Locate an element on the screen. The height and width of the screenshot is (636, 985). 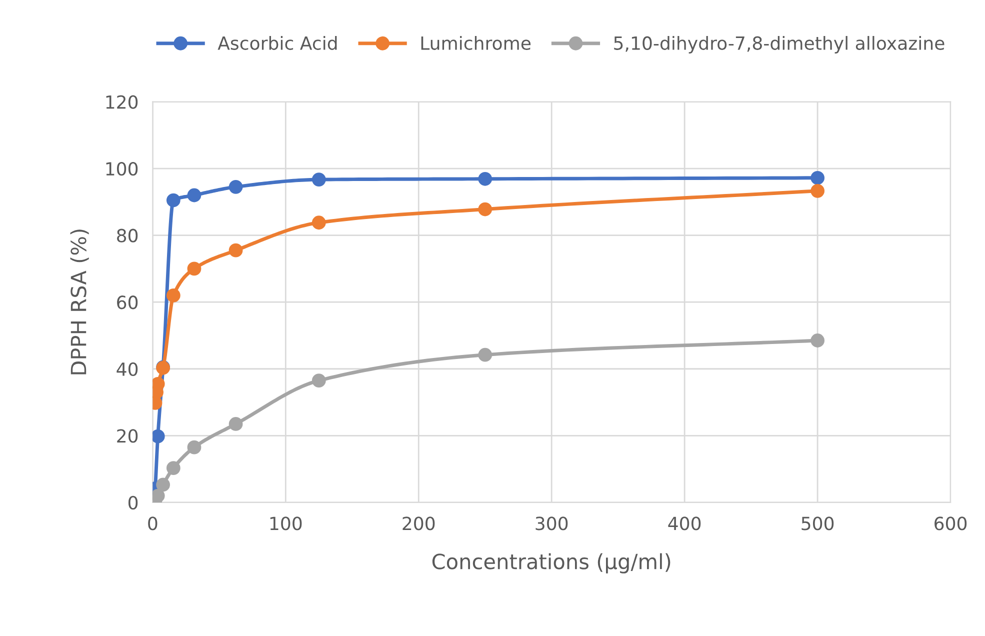
y-tick-label: 120 is located at coordinates (122, 102).